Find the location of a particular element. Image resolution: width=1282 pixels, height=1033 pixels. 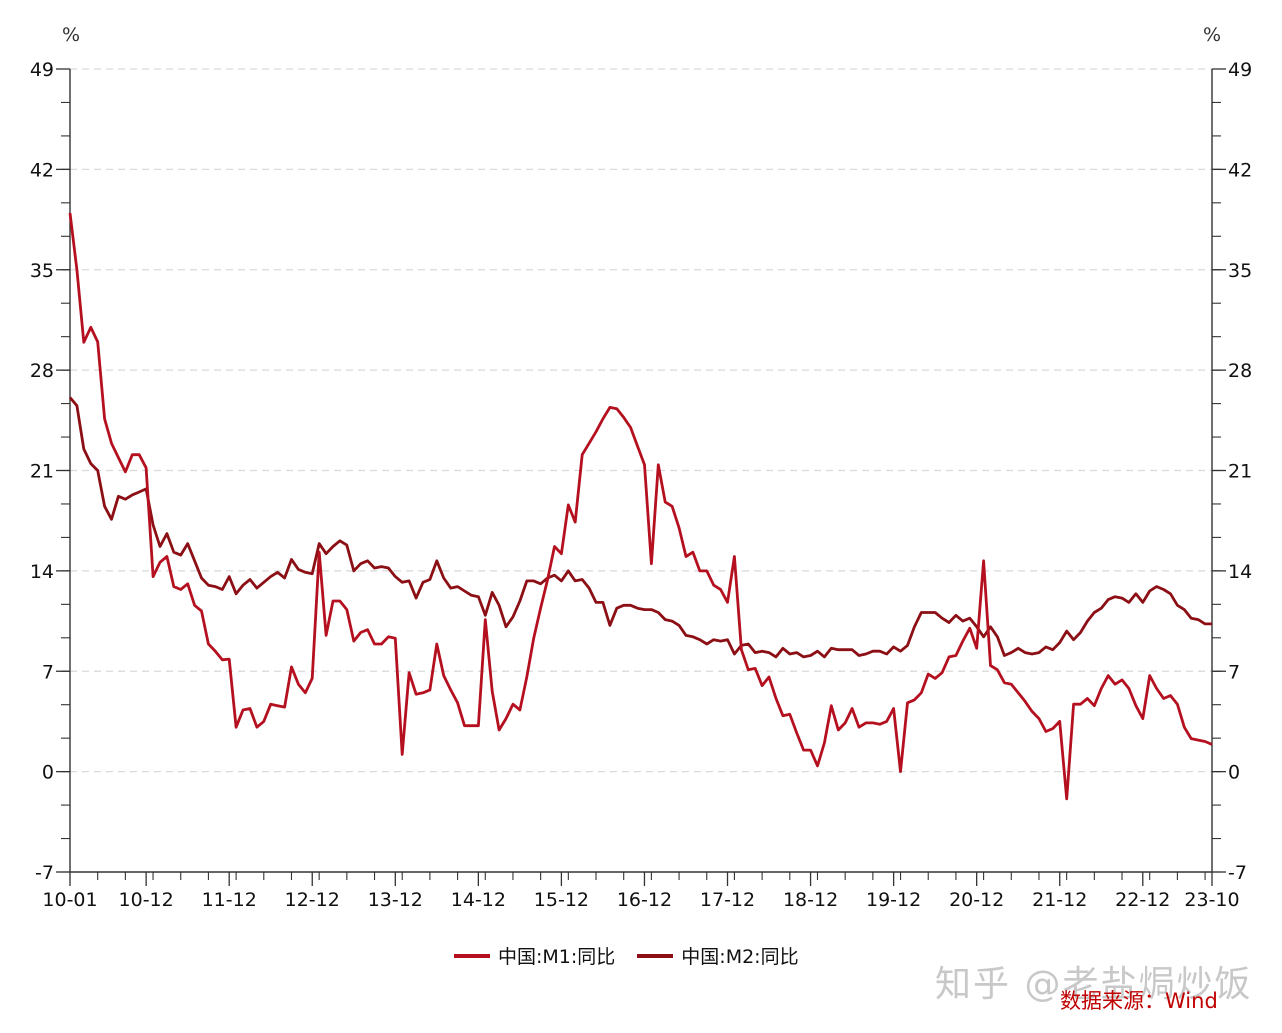

y-tick-label-left: -7 is located at coordinates (44, 873).